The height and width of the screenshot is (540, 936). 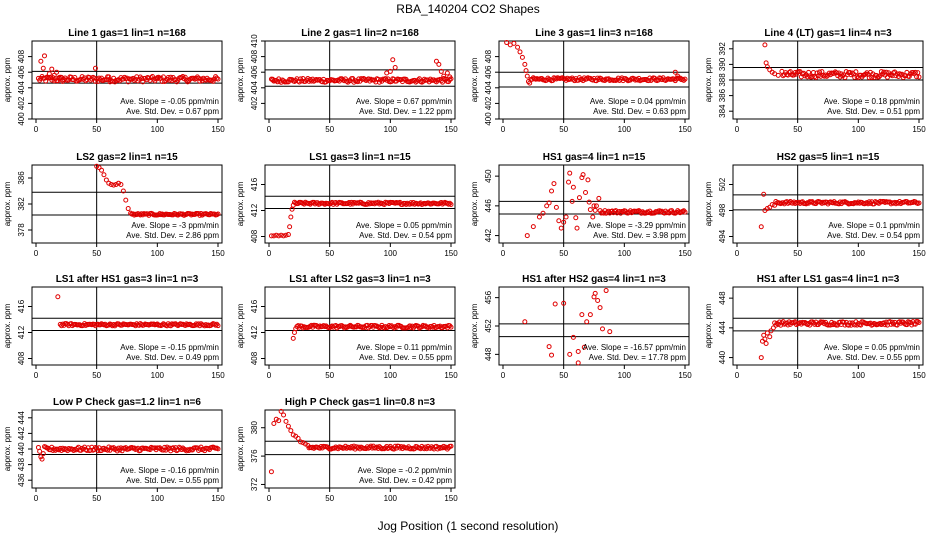 What do you see at coordinates (21, 433) in the screenshot?
I see `y-tick-label: 442` at bounding box center [21, 433].